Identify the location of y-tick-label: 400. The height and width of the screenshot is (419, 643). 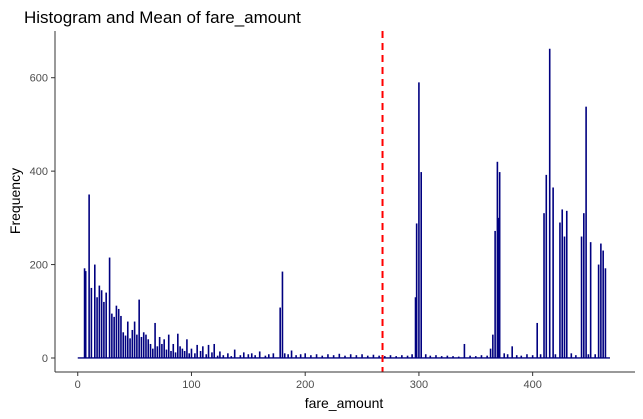
(39, 172).